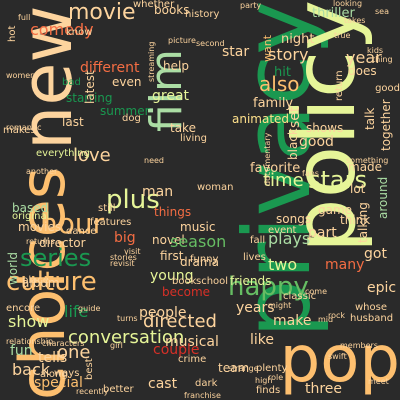  I want to click on word-whose: whose, so click(371, 307).